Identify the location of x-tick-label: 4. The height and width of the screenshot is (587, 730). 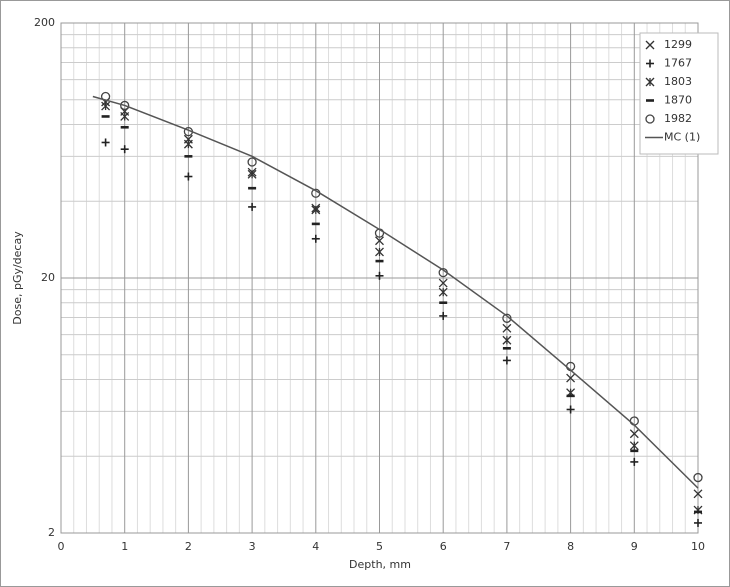
(315, 546).